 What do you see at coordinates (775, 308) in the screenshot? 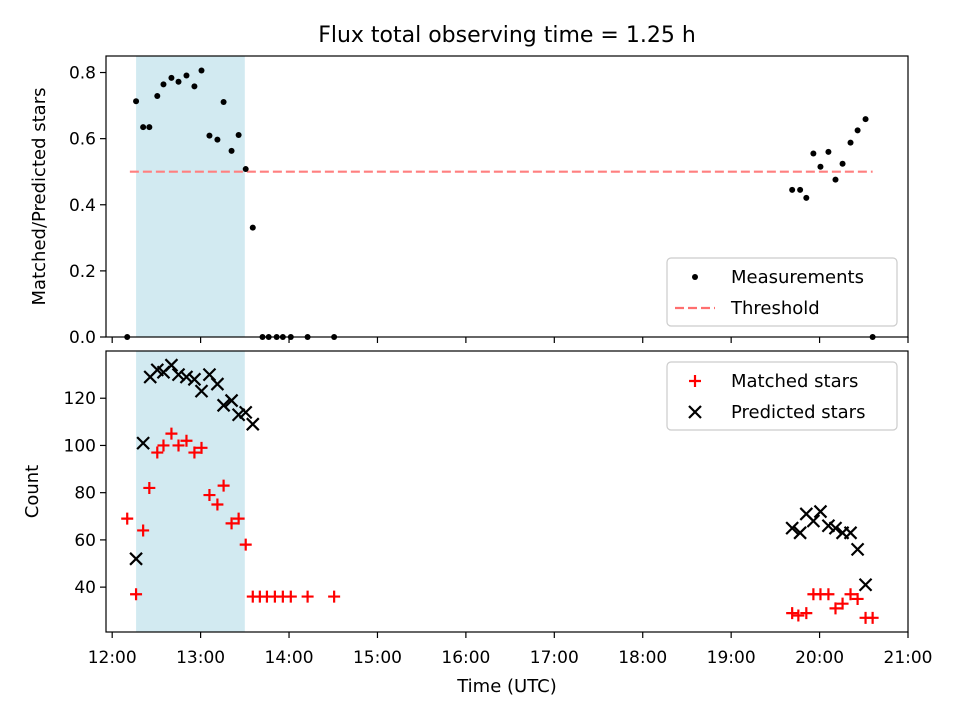
I see `top-legend-label-1: Threshold` at bounding box center [775, 308].